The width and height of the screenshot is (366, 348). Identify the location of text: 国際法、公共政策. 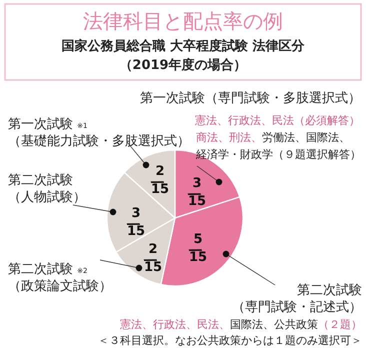
(274, 324).